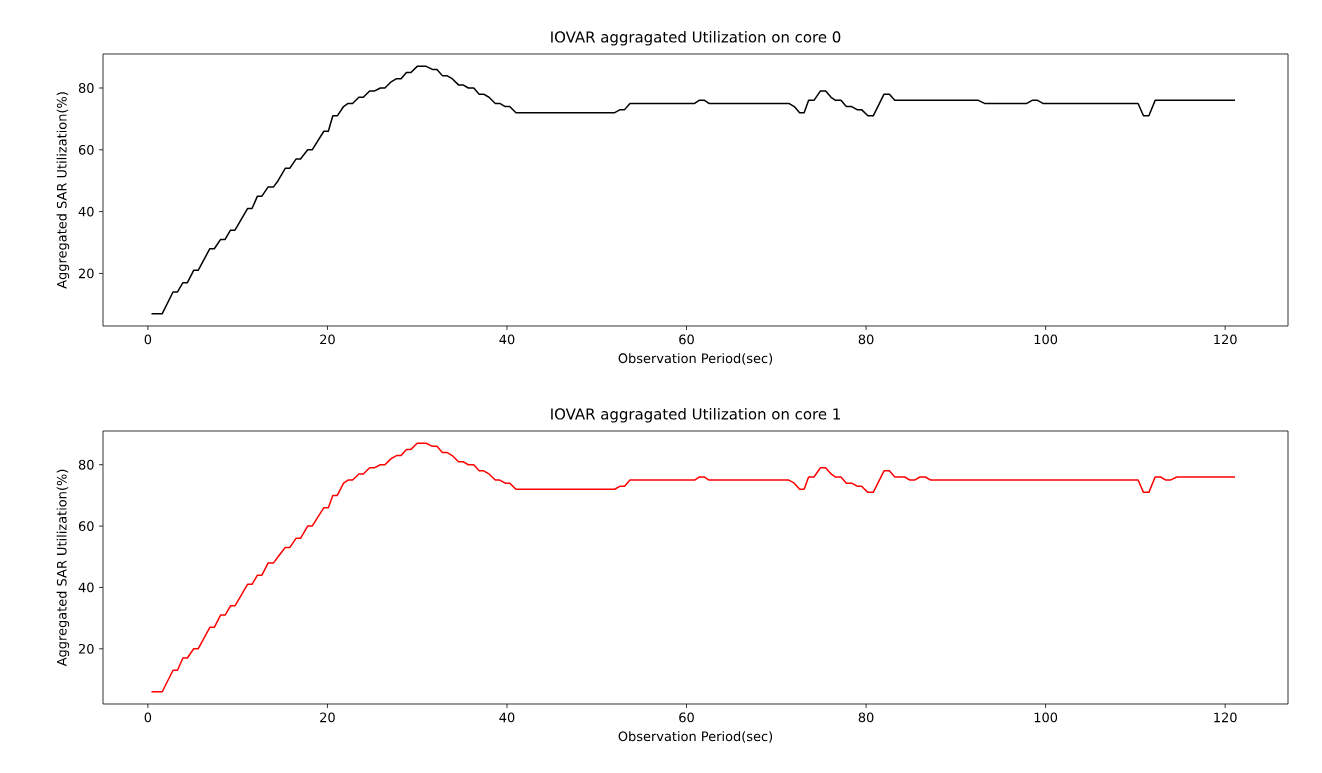  I want to click on chart-title: IOVAR aggragated Utilization on core 1, so click(695, 415).